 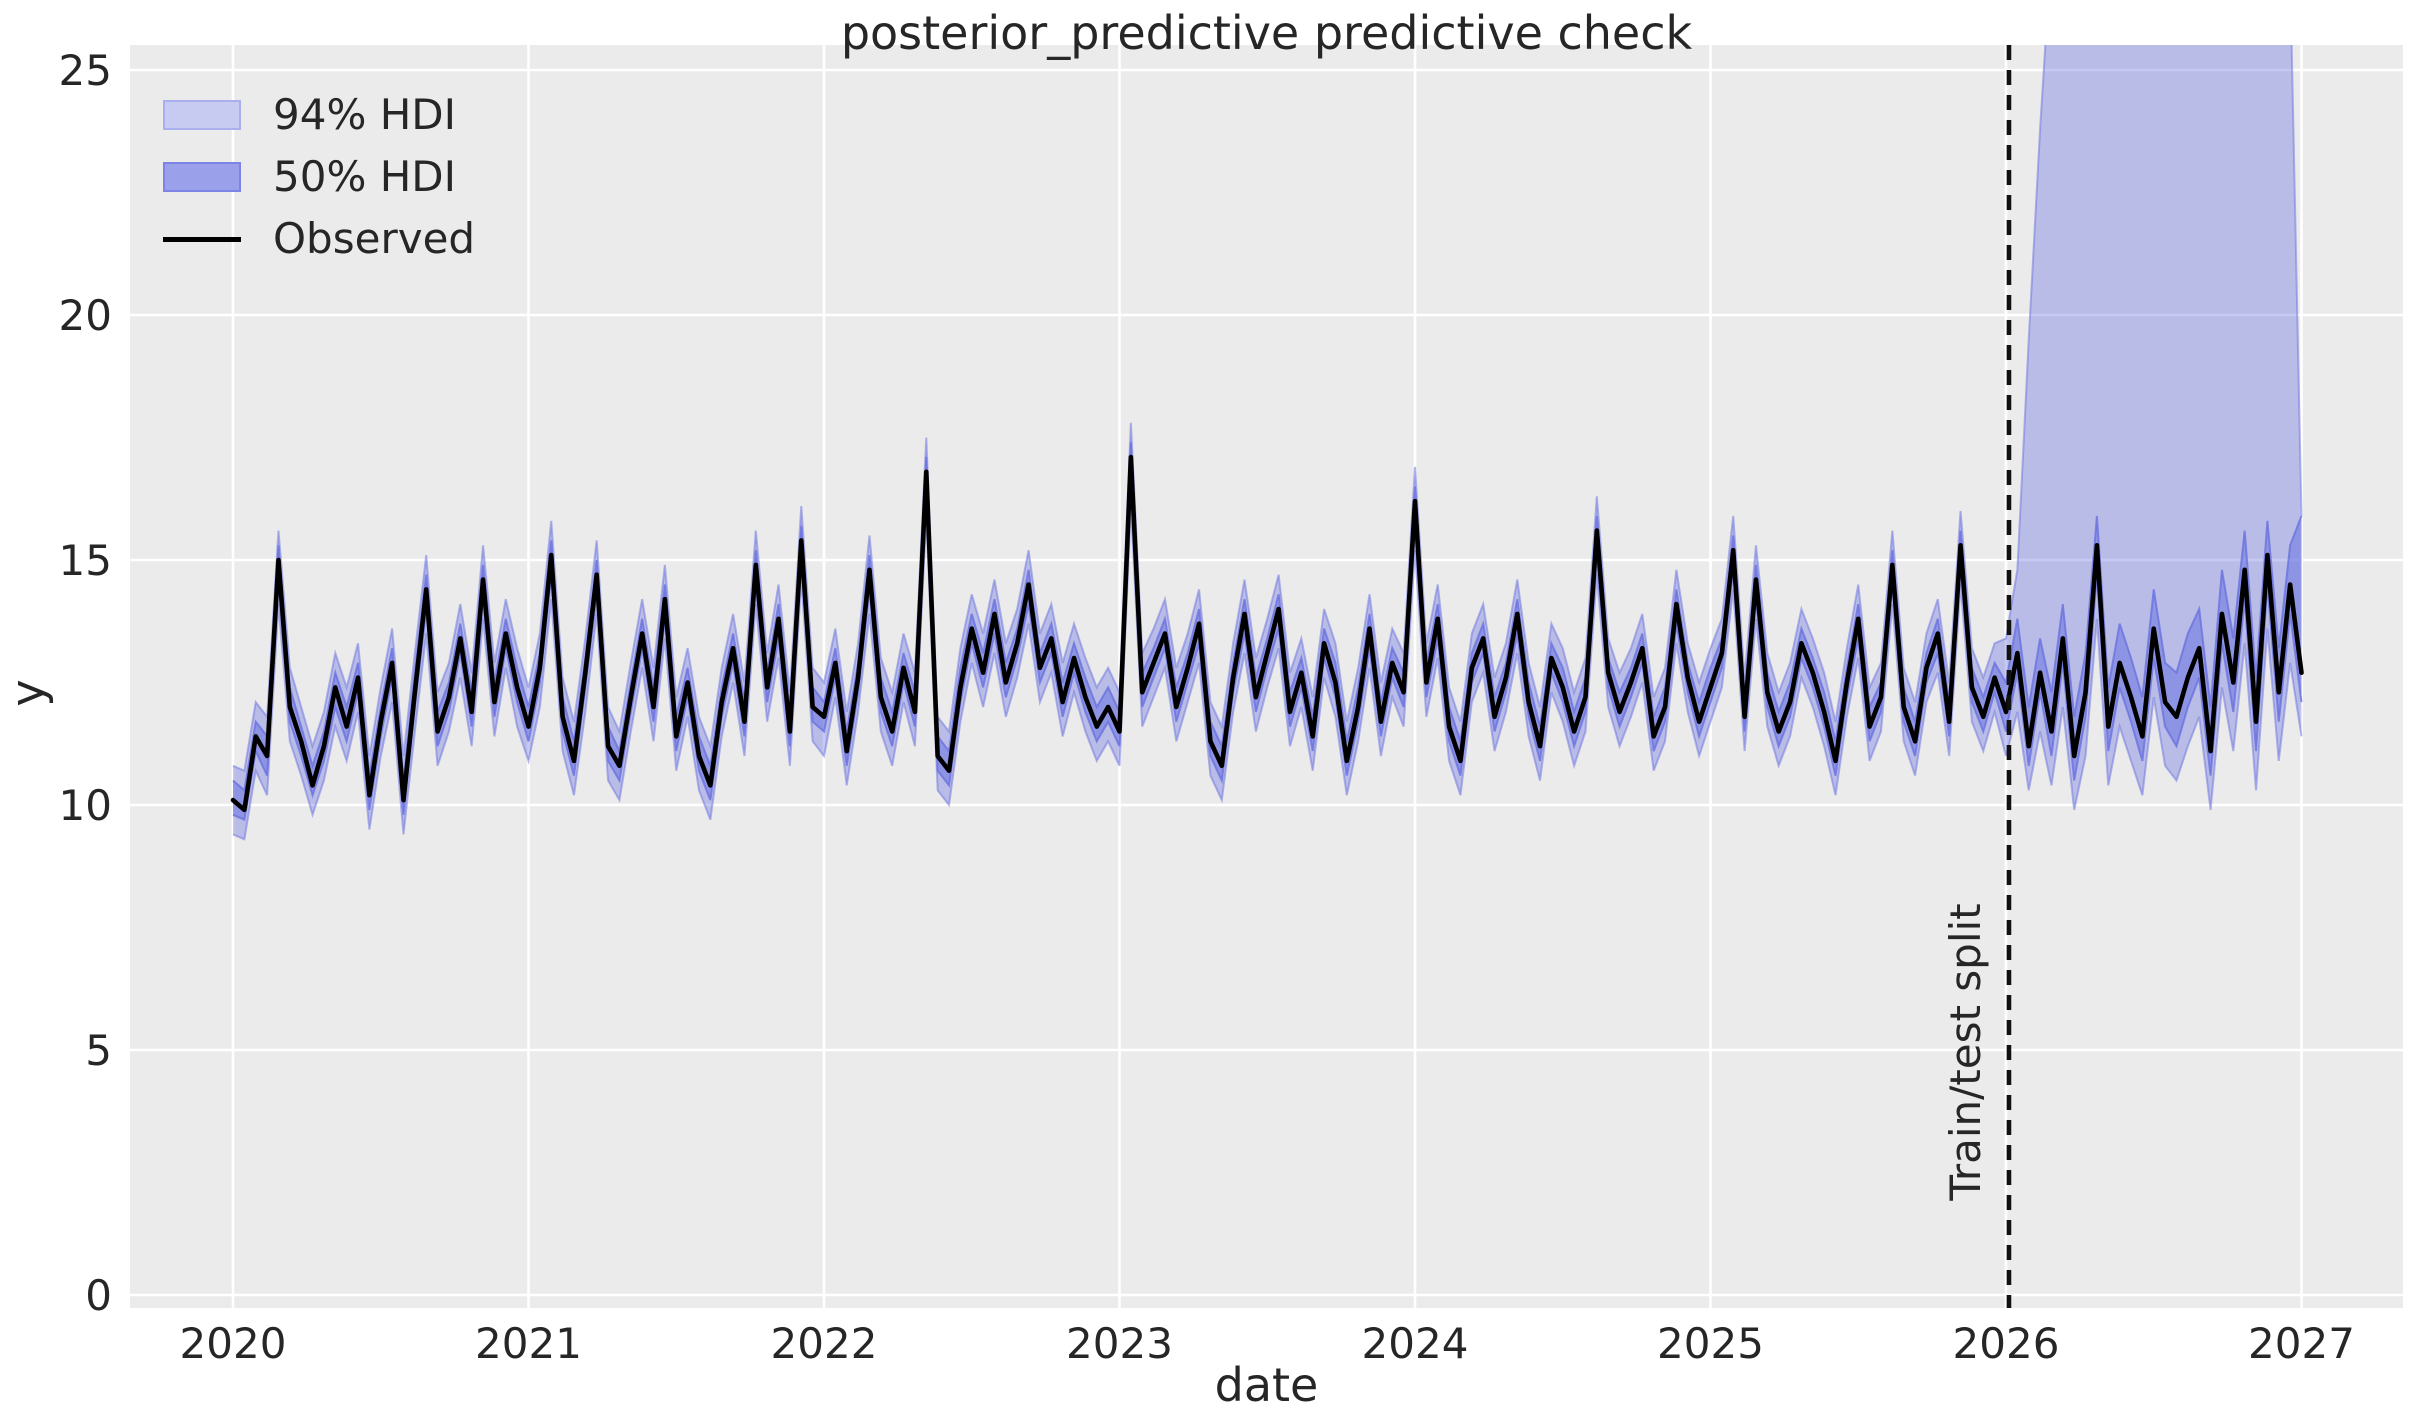 What do you see at coordinates (85, 560) in the screenshot?
I see `y-tick-label: 15` at bounding box center [85, 560].